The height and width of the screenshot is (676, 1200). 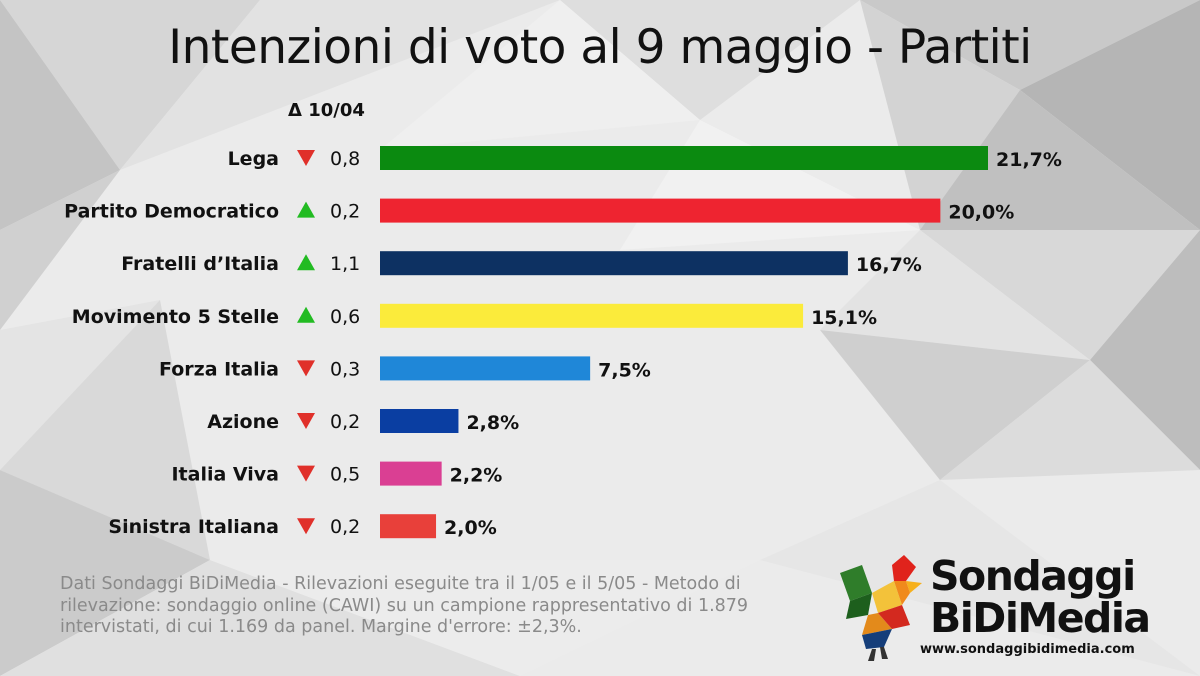 What do you see at coordinates (881, 608) in the screenshot?
I see `rooster-logo-icon` at bounding box center [881, 608].